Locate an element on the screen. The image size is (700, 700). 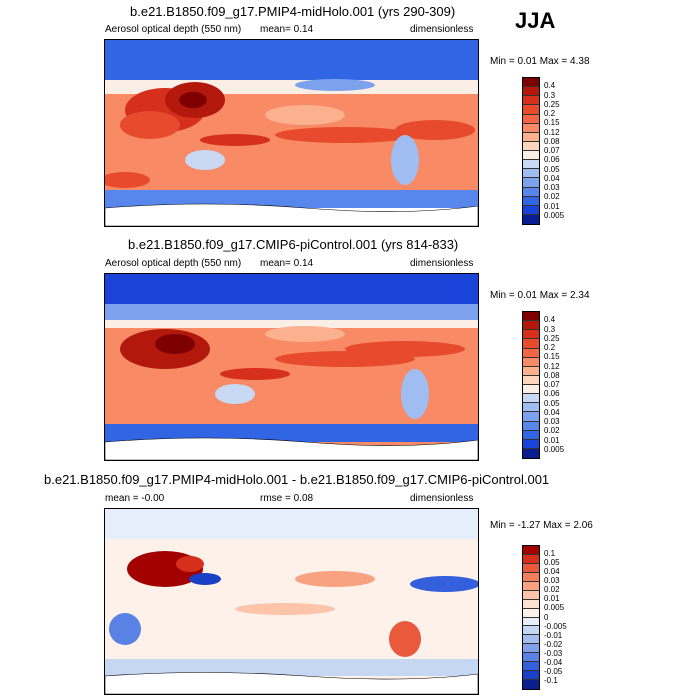
panel2-mean: mean= 0.14 is located at coordinates (287, 263).